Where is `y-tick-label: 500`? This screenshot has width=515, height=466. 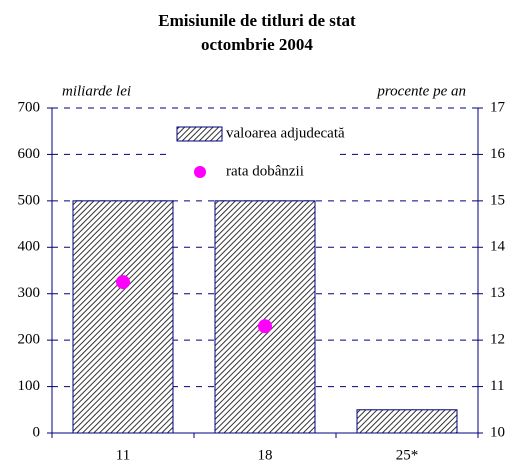 y-tick-label: 500 is located at coordinates (29, 200).